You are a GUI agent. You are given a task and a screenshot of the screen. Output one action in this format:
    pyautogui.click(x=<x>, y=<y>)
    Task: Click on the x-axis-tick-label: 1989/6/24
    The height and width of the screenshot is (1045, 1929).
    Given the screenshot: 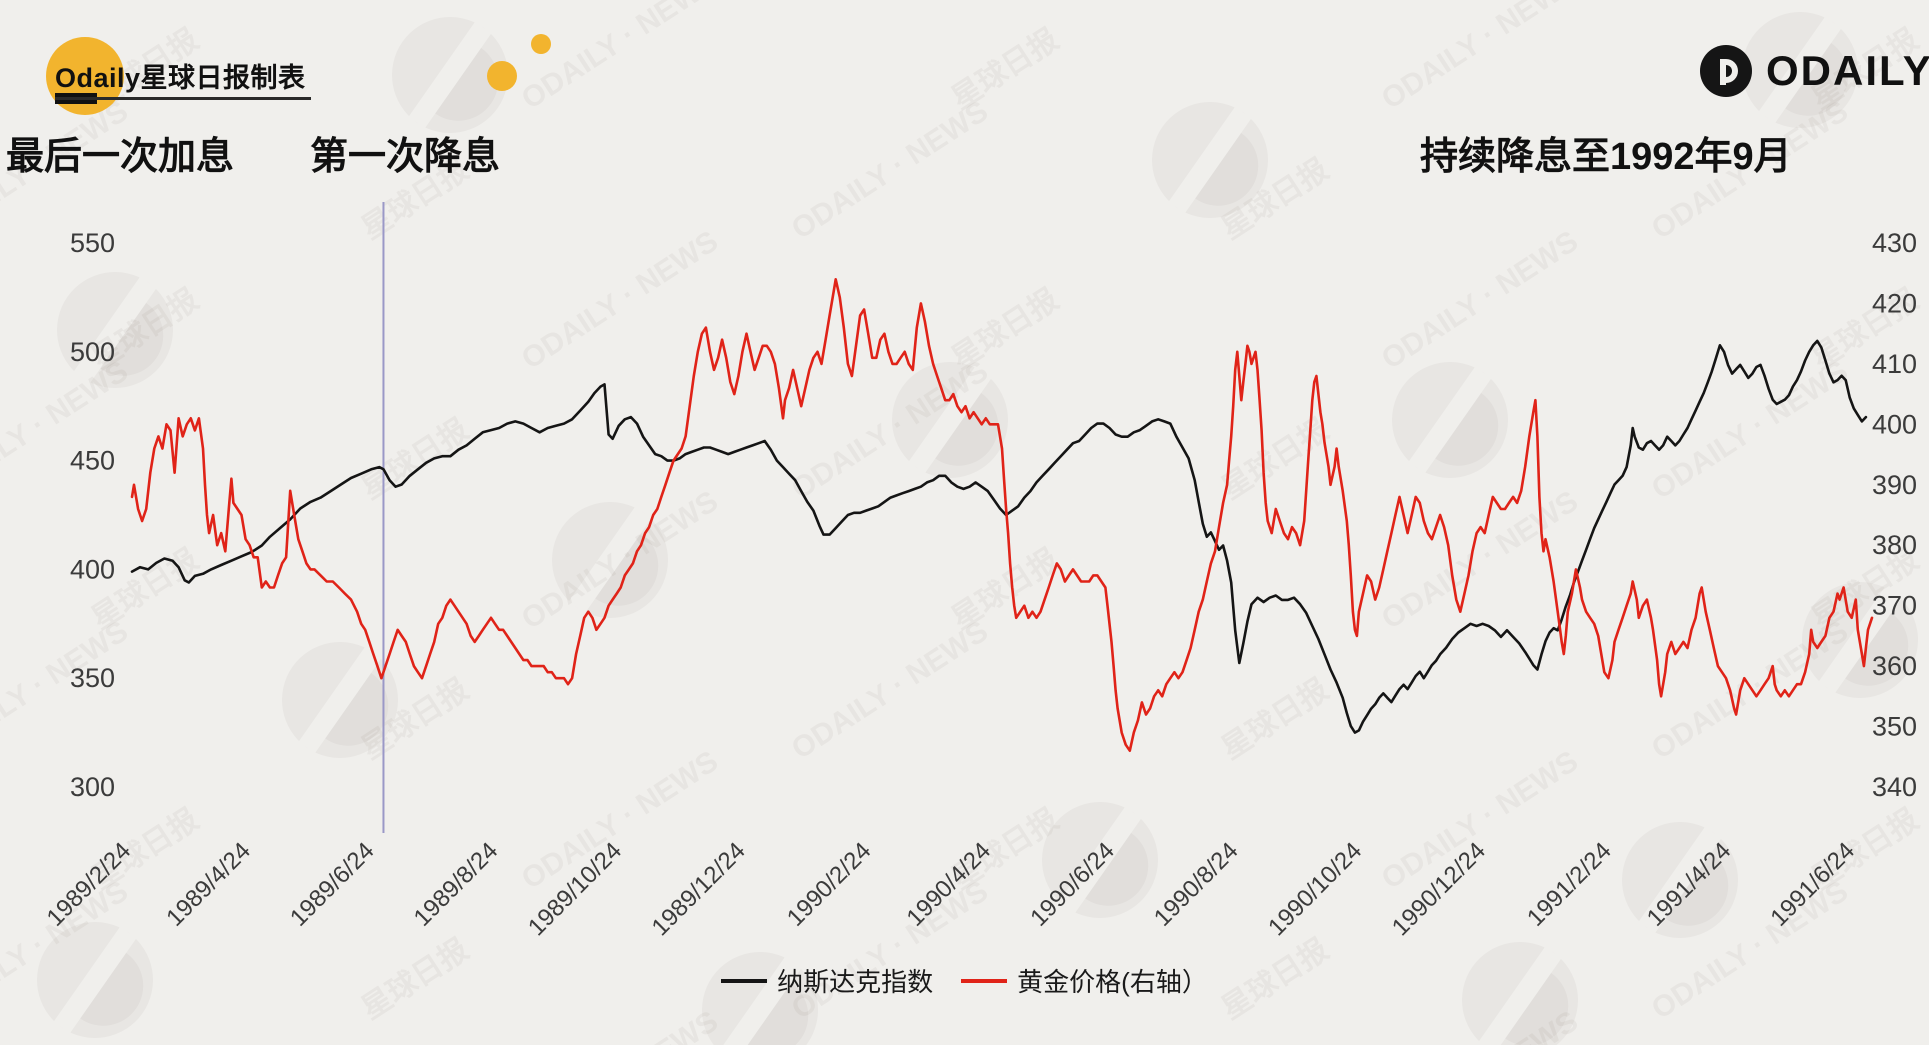 What is the action you would take?
    pyautogui.click(x=332, y=884)
    